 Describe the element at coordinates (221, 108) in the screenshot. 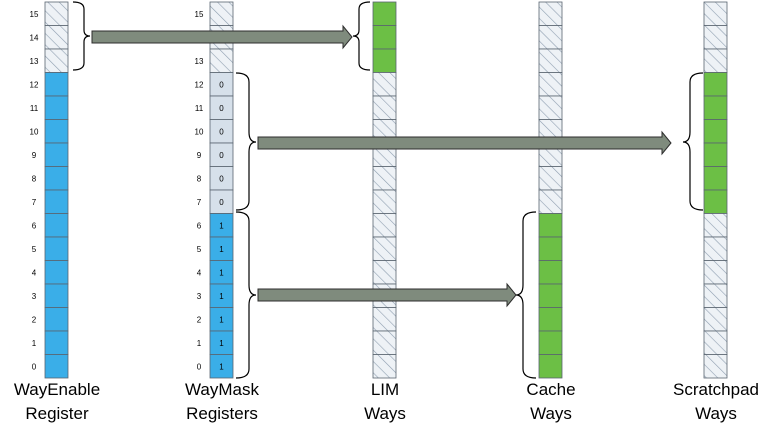

I see `waymask-value-11: 0` at that location.